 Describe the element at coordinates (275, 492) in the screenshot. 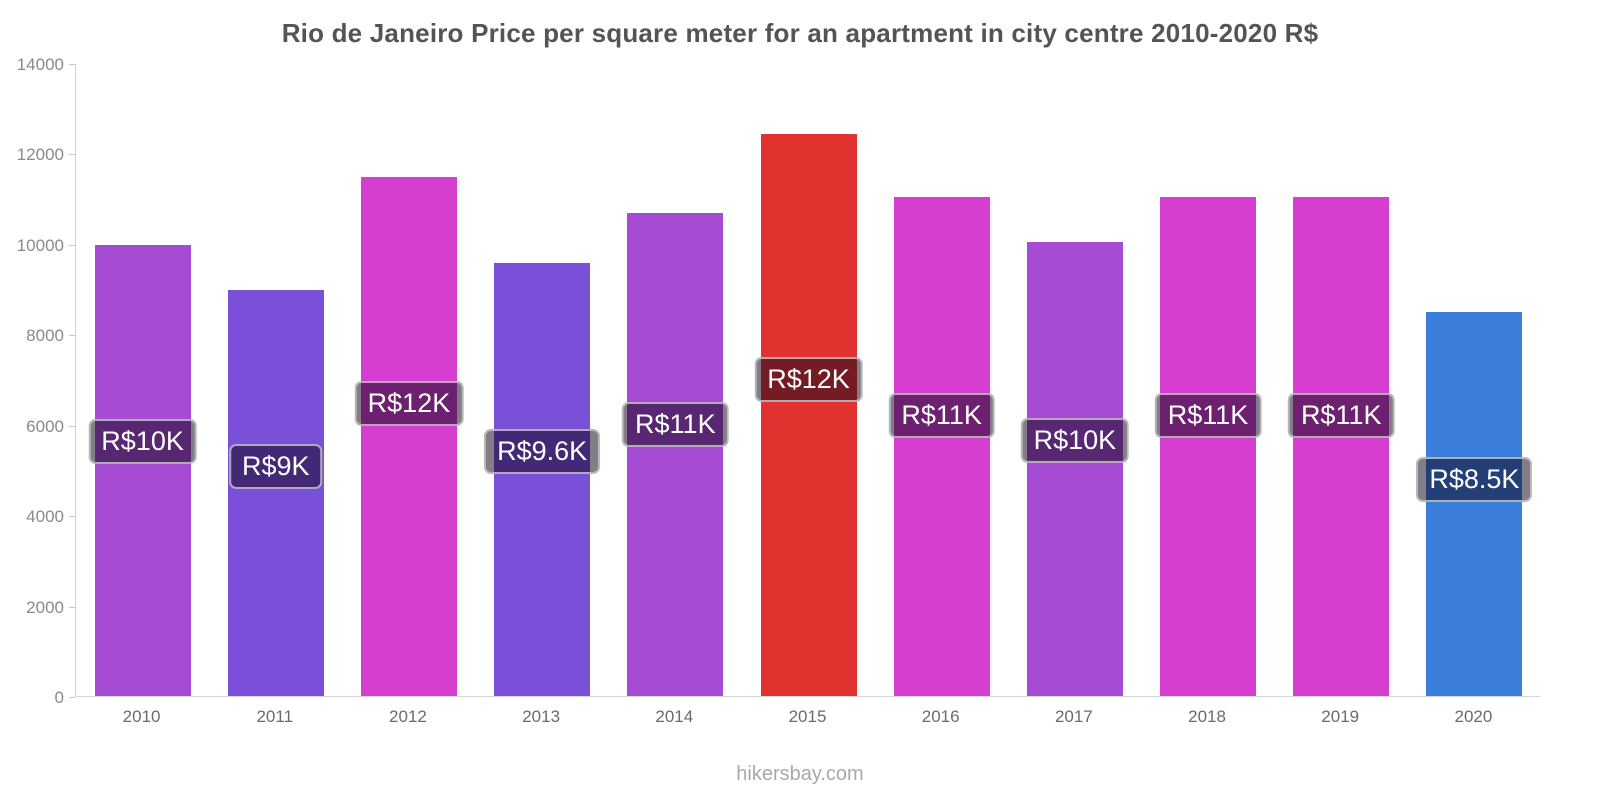

I see `bar-2011: R$9K` at that location.